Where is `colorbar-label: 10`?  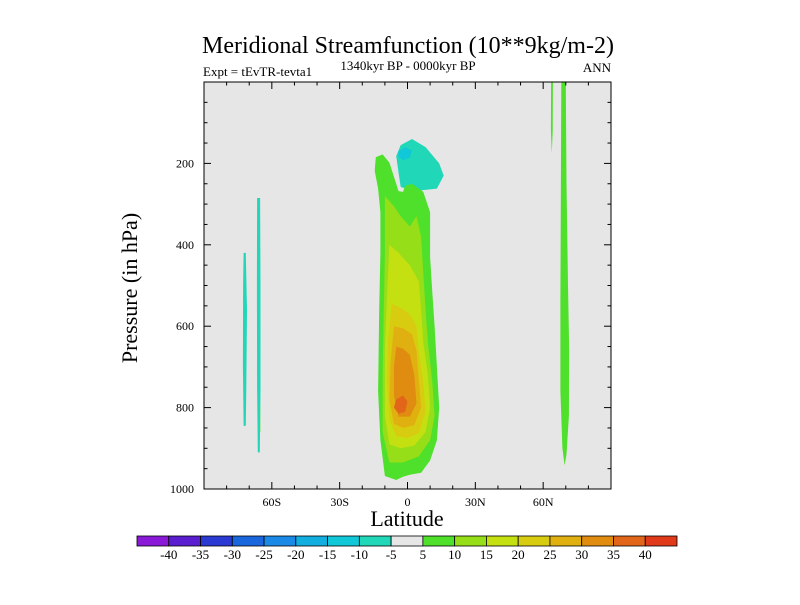 colorbar-label: 10 is located at coordinates (454, 554).